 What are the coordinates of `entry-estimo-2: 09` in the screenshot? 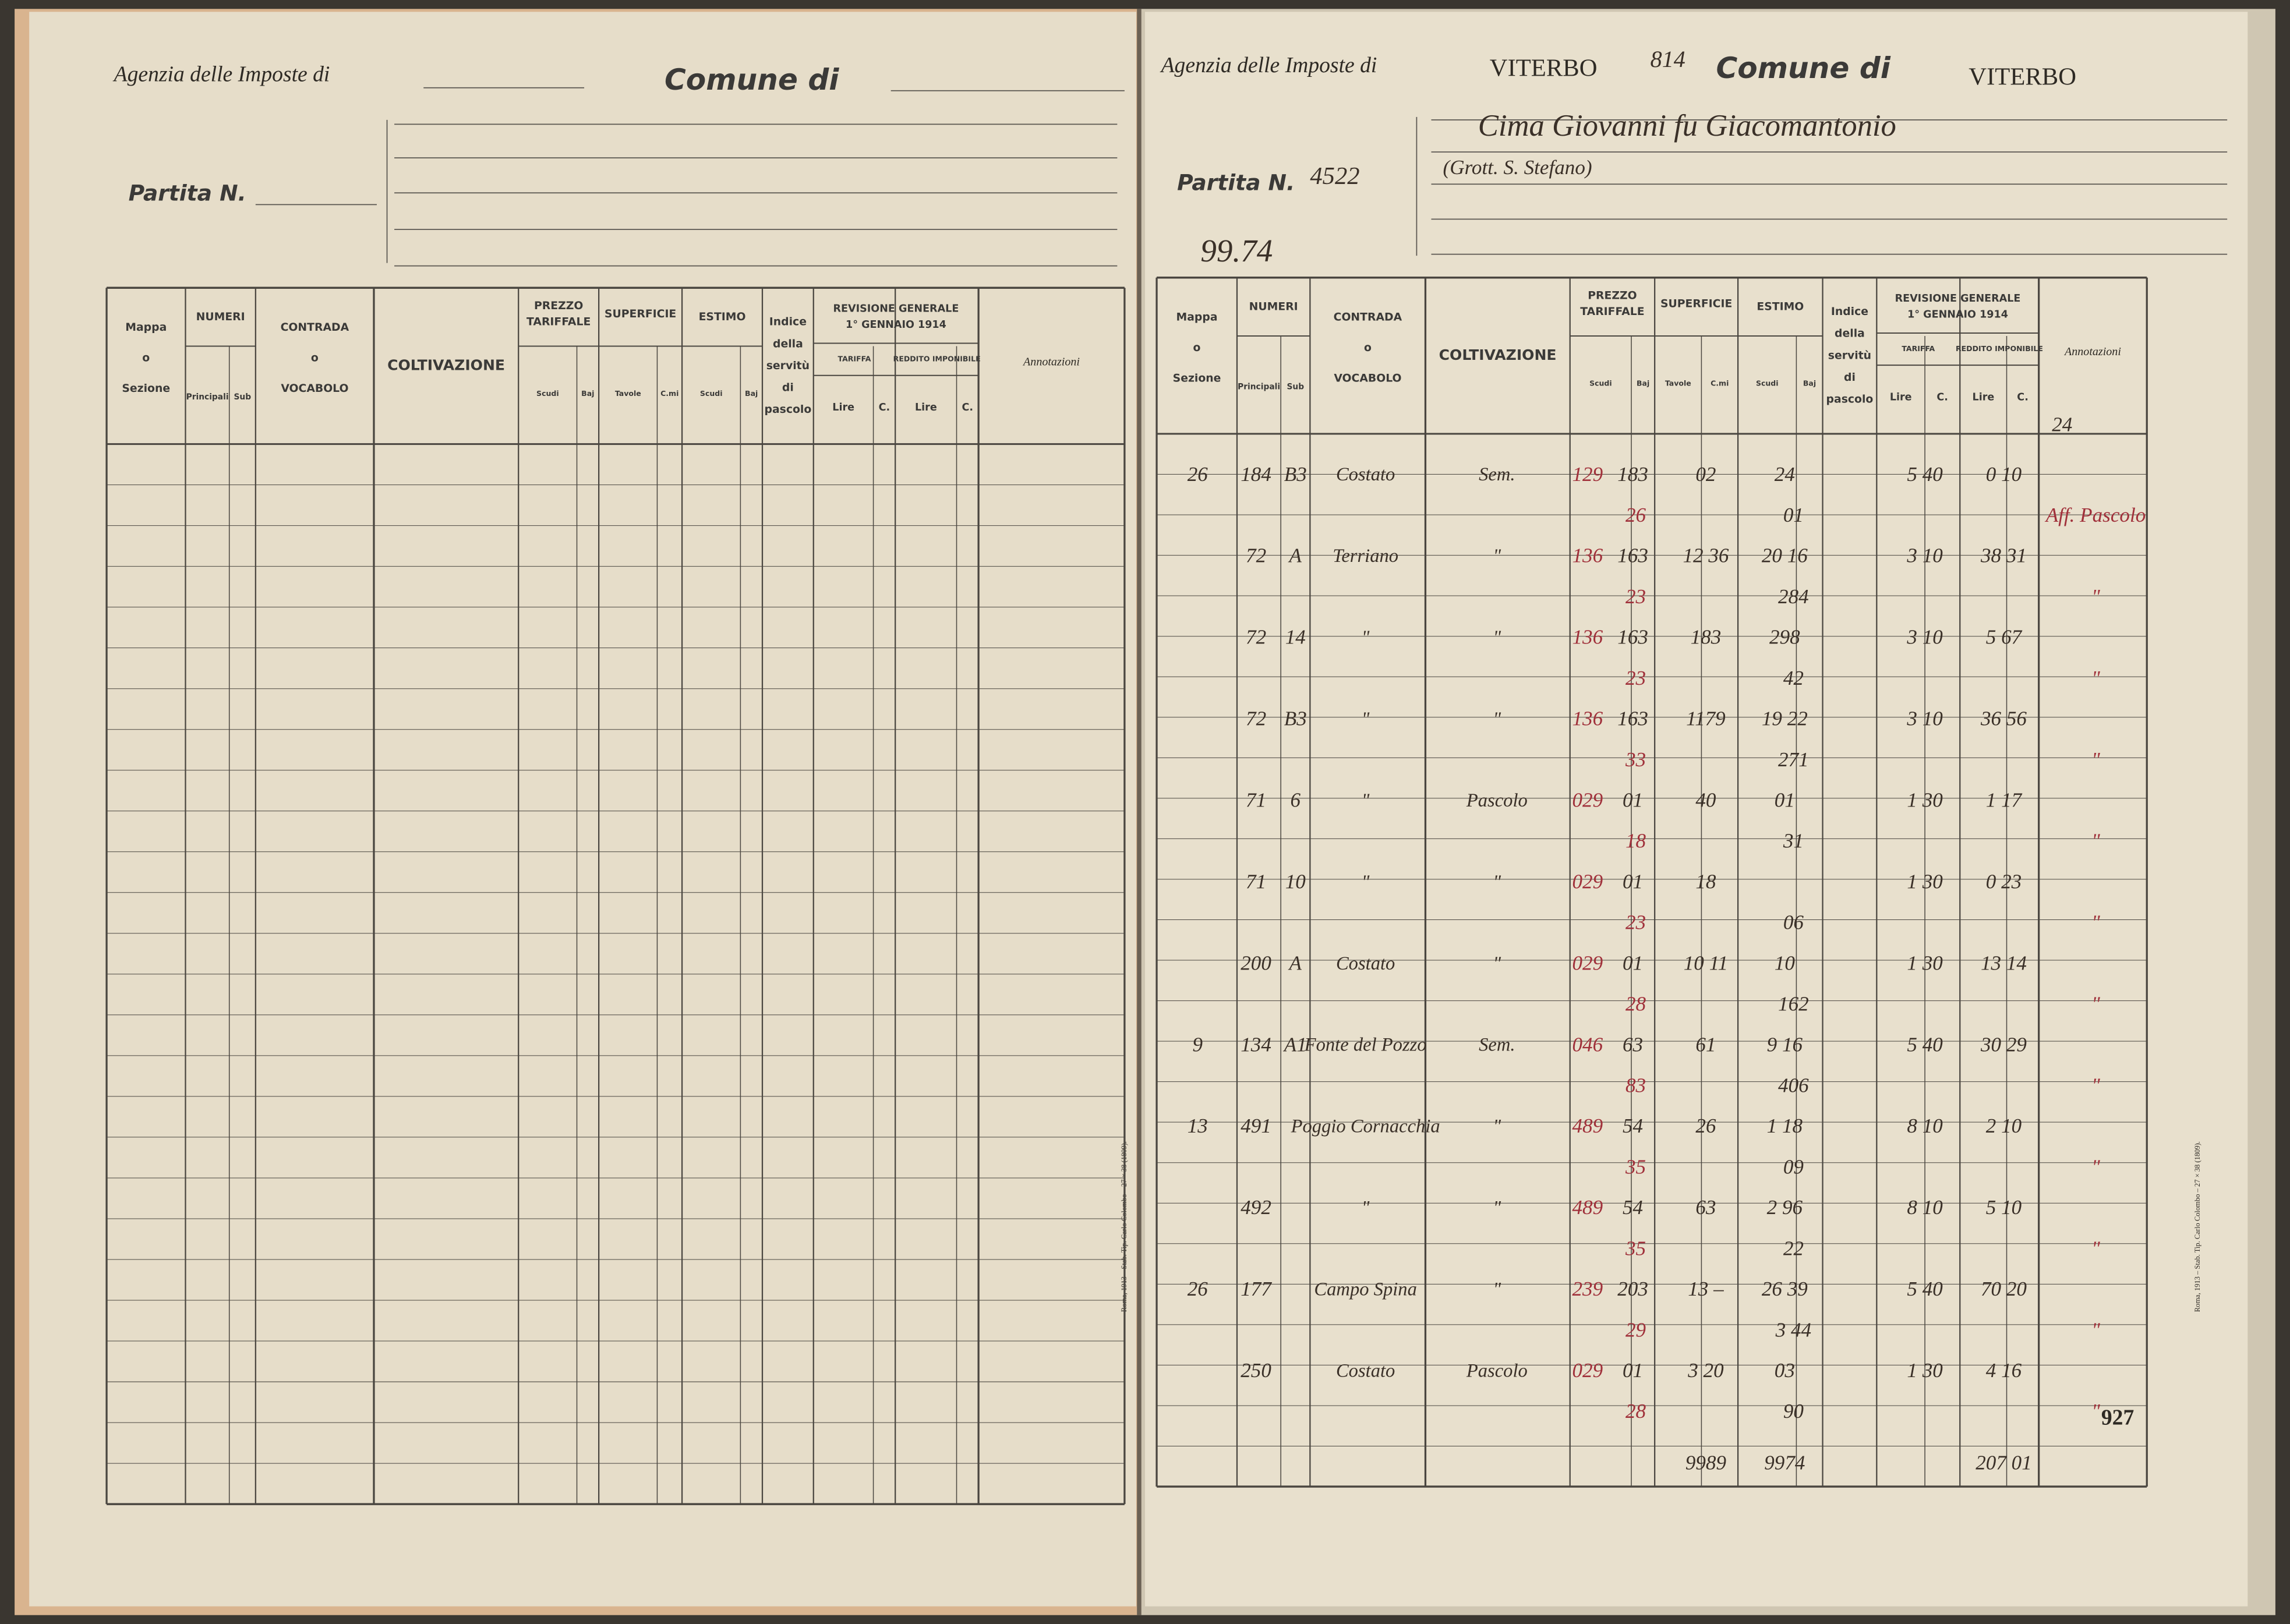 It's located at (1793, 1166).